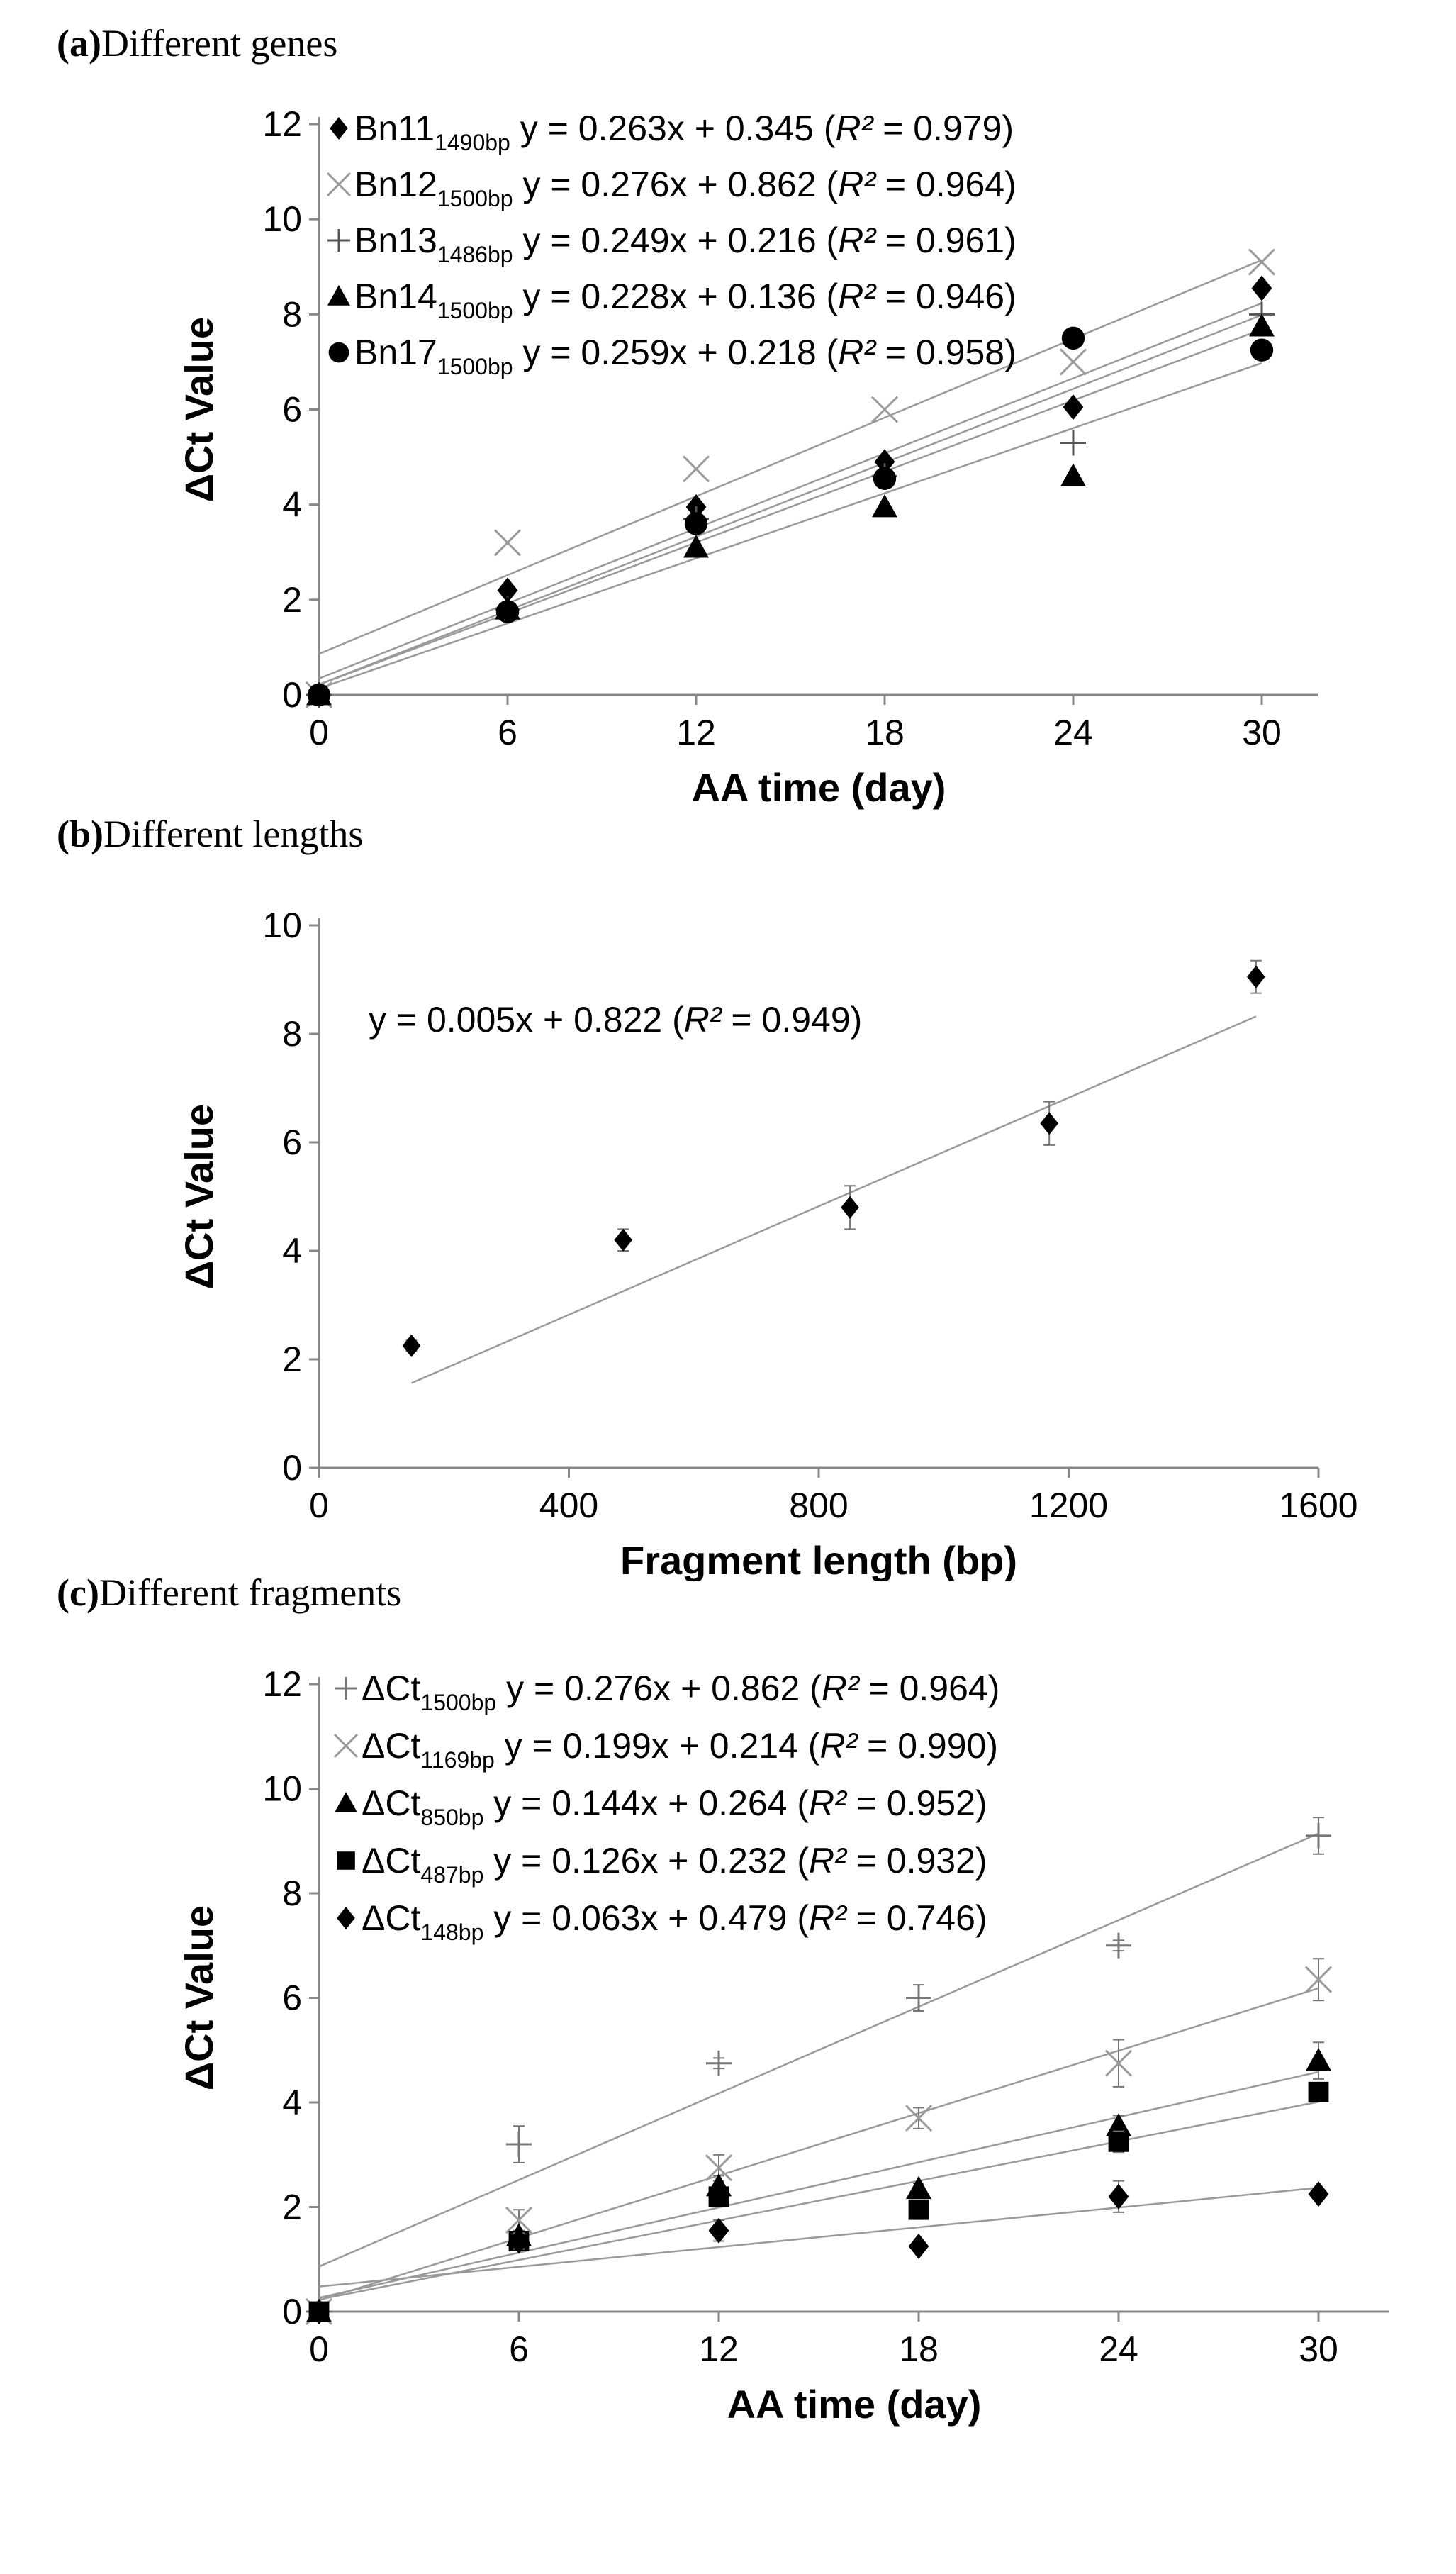 The width and height of the screenshot is (1456, 2574). I want to click on legend-name: Bn12, so click(395, 185).